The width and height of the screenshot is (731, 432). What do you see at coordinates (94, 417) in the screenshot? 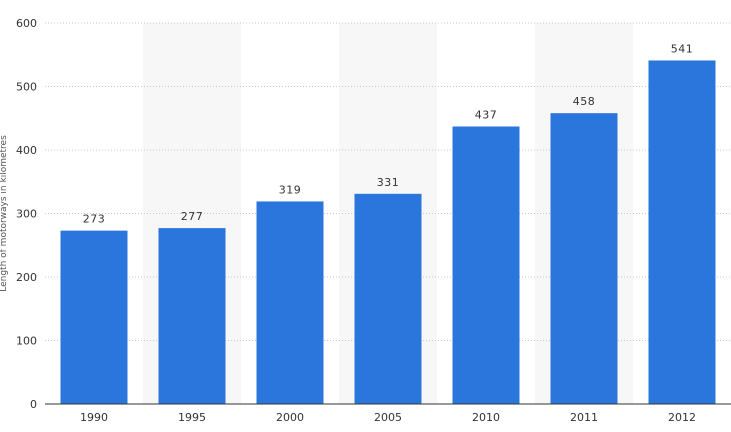
I see `x-tick-label-1990: 1990` at bounding box center [94, 417].